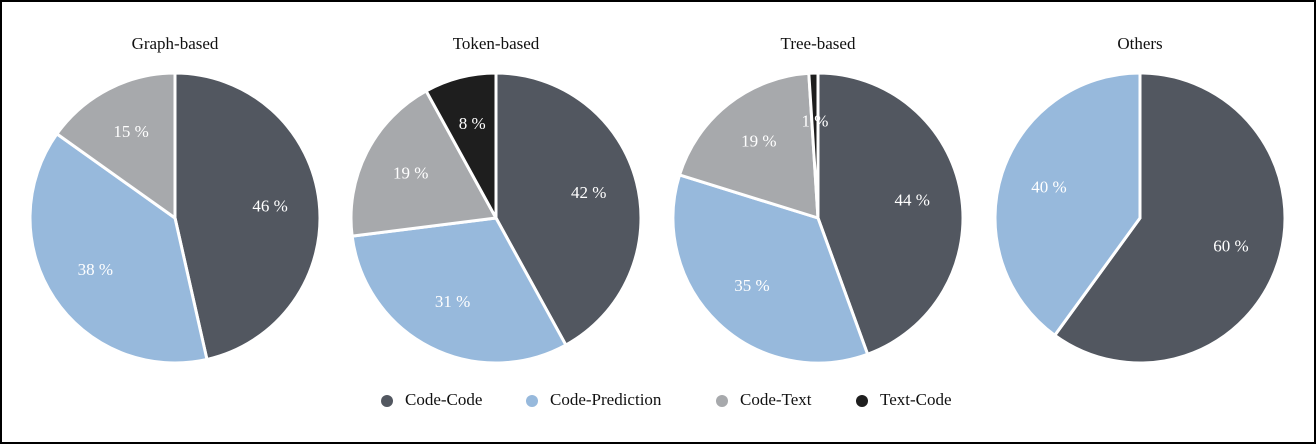 This screenshot has width=1316, height=444. I want to click on chart-title: Tree-based, so click(818, 43).